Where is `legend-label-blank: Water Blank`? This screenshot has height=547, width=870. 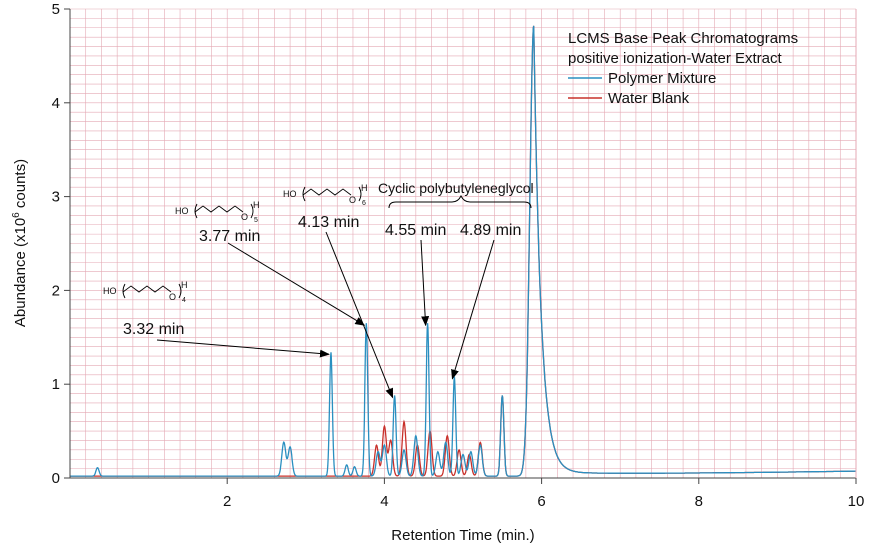
legend-label-blank: Water Blank is located at coordinates (649, 98).